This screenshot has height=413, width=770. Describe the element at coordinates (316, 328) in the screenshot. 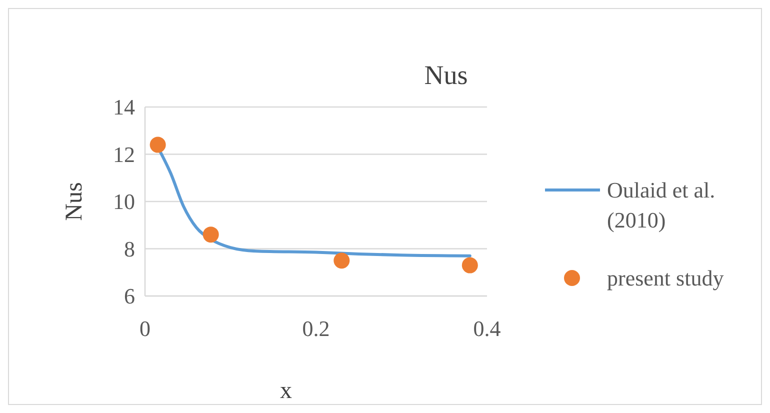

I see `x-tick-label: 0.2` at that location.